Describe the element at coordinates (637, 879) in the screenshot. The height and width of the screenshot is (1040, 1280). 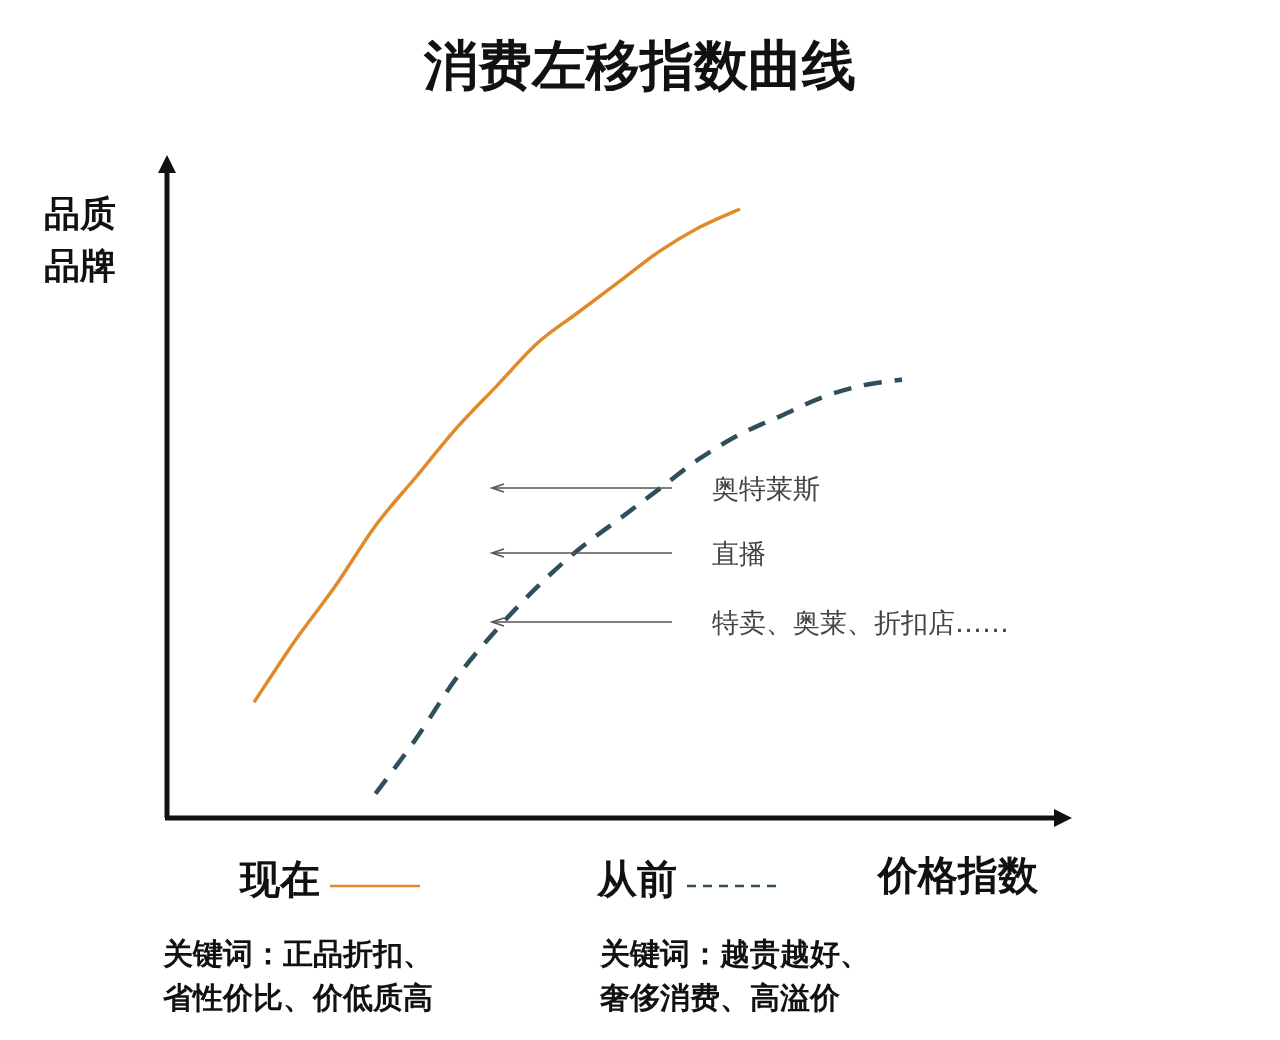
I see `legend-label: 从前` at that location.